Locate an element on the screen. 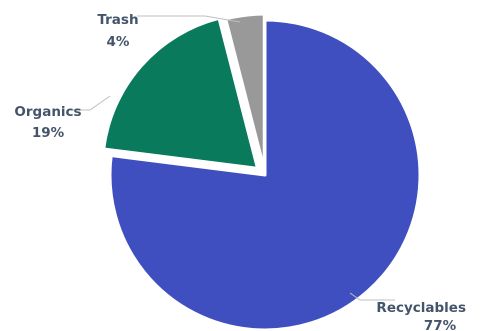 The width and height of the screenshot is (495, 331). slice-value-recyclables: 77% is located at coordinates (440, 324).